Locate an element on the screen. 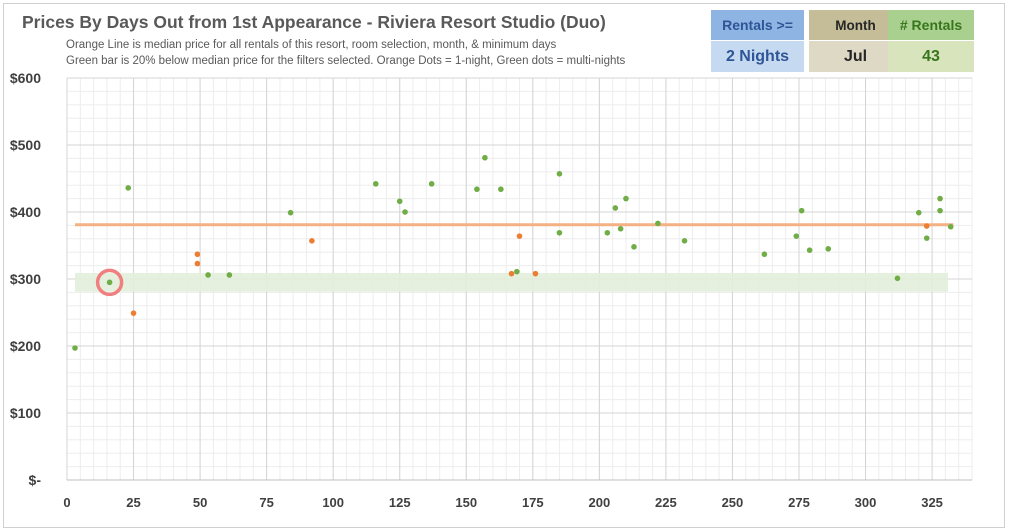 This screenshot has width=1010, height=532. x-tick-label: 300 is located at coordinates (866, 502).